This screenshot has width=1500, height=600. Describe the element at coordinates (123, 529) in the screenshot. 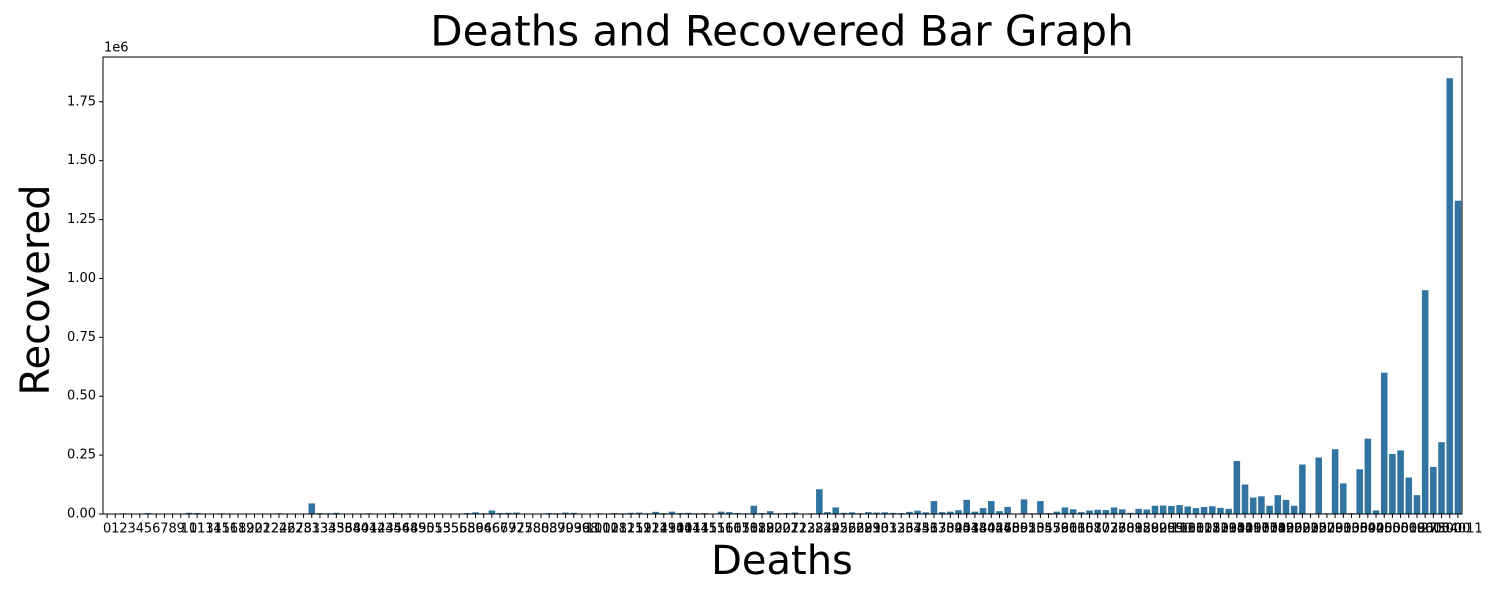

I see `x-tick-label: 2` at that location.